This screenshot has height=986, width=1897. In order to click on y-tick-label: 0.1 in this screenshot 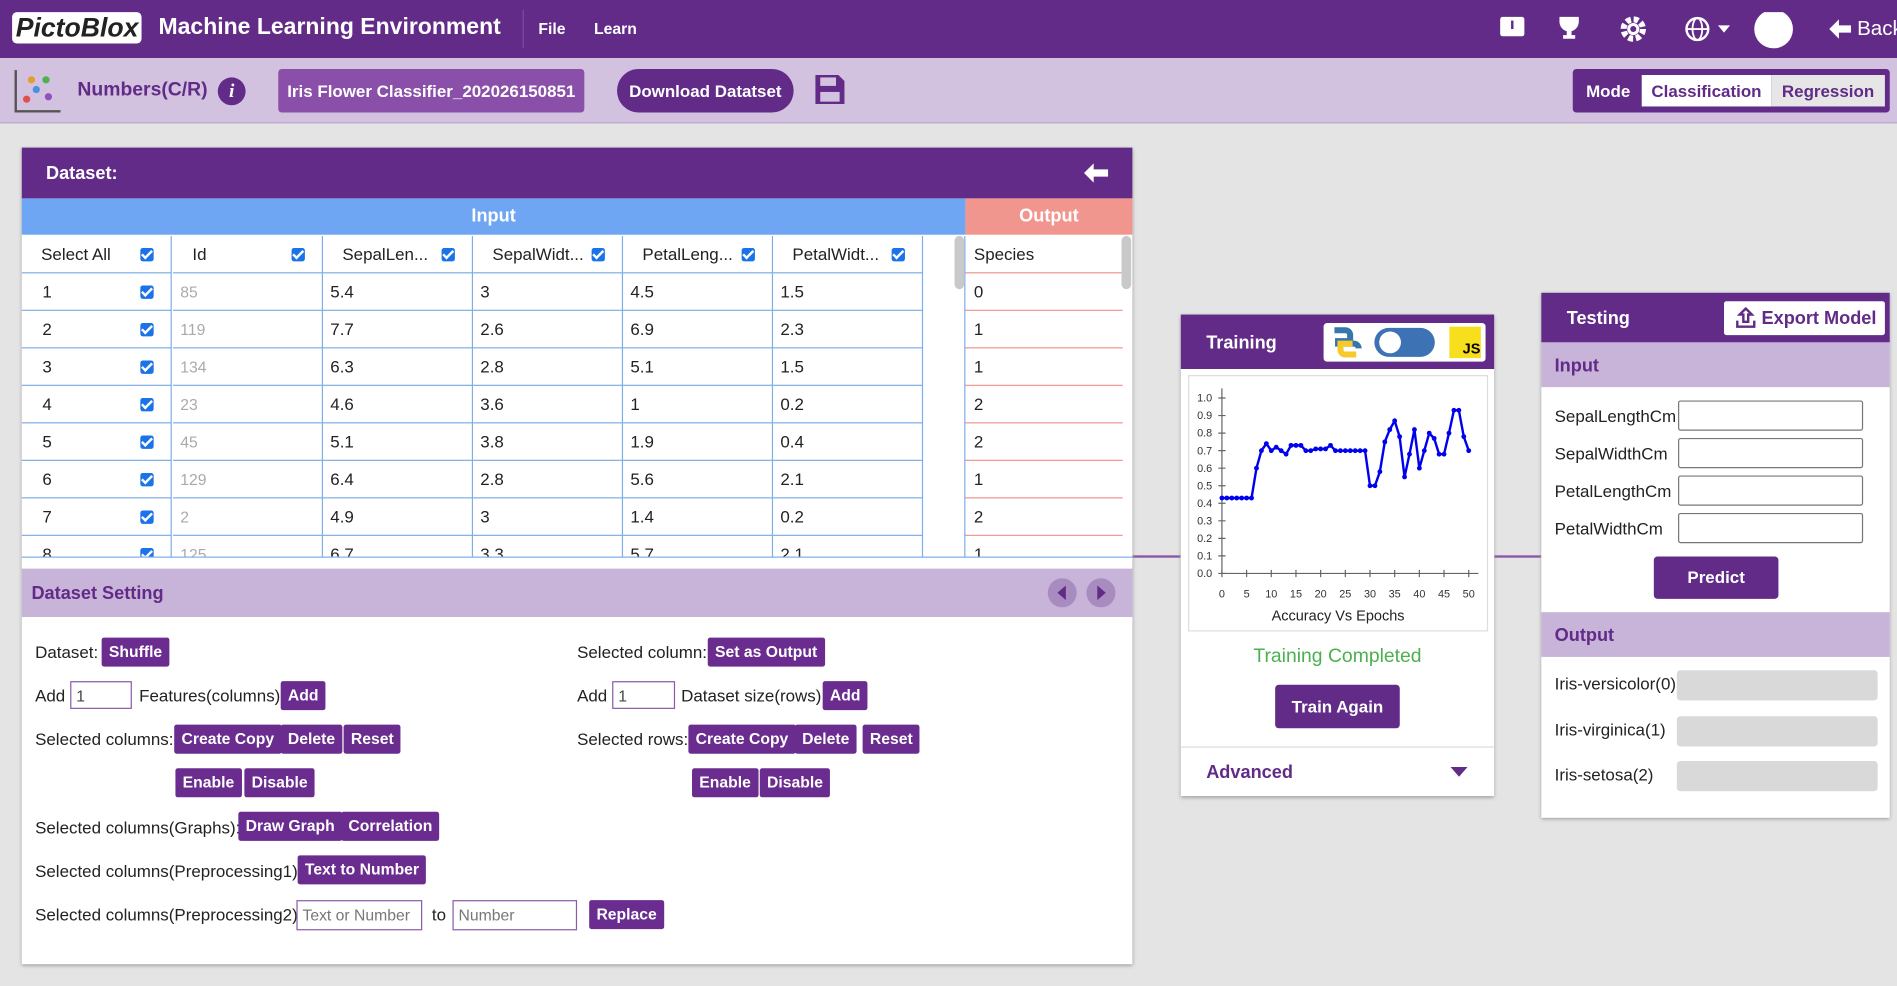, I will do `click(1204, 557)`.